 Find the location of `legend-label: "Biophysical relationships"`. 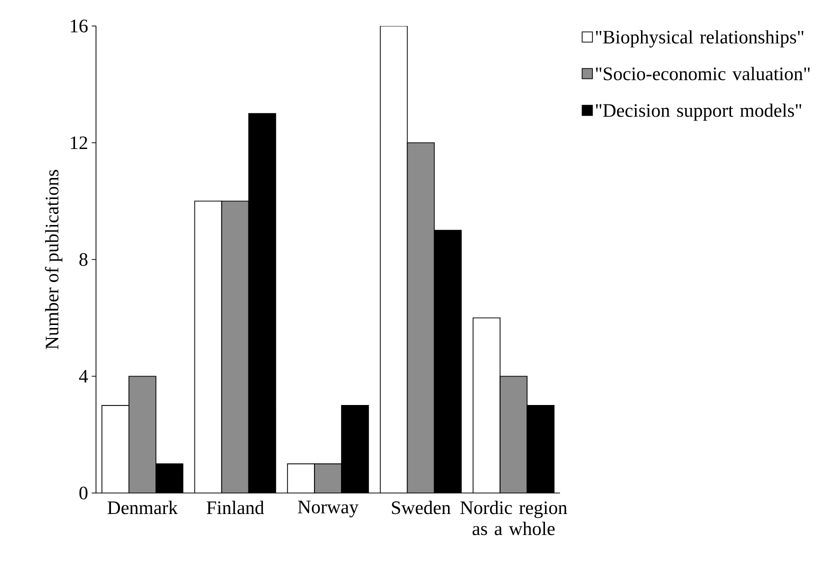

legend-label: "Biophysical relationships" is located at coordinates (700, 39).